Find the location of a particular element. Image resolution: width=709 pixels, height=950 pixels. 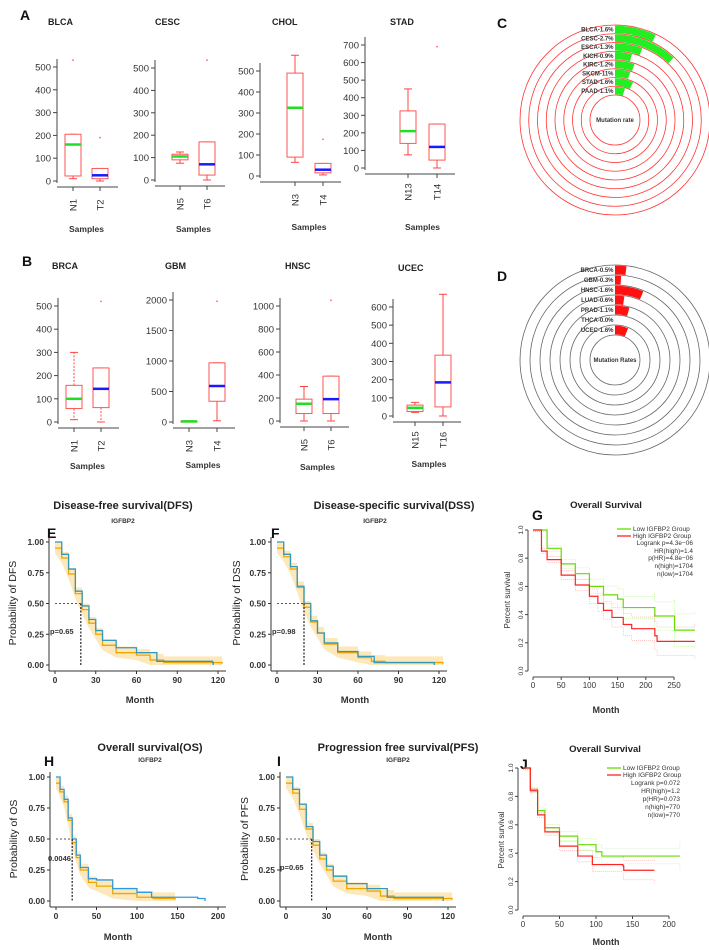

boxplot-hnsc: HNSC 0 200 400 600 800 1000 N5 T6 Samples is located at coordinates (301, 366).